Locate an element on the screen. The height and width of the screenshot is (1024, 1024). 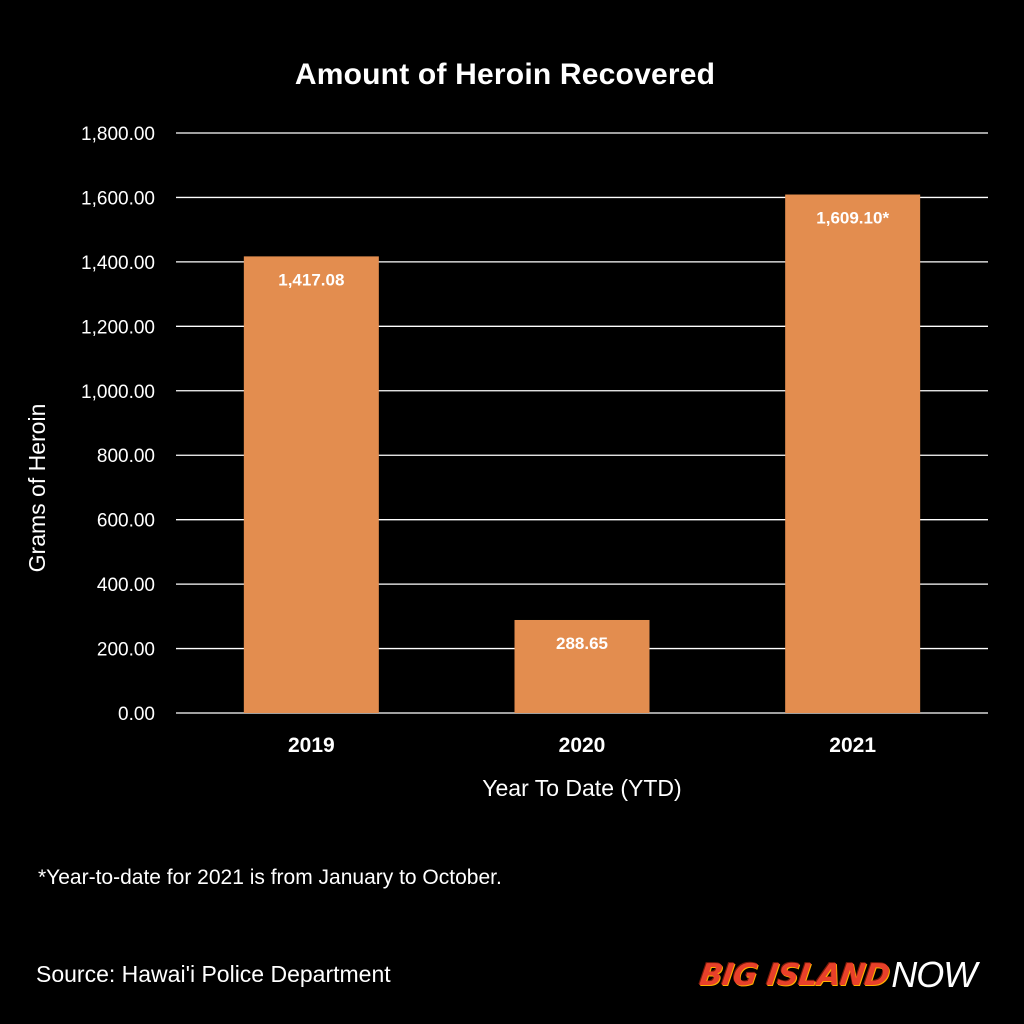
x-tick-labels: 2019 2020 2021 is located at coordinates (582, 745).